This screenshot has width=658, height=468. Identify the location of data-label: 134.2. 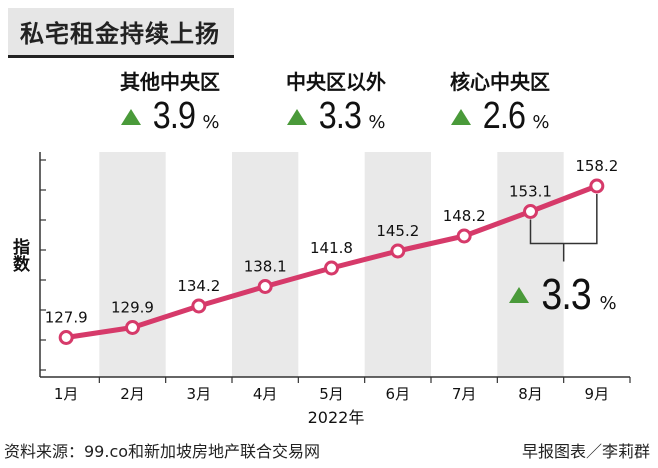
(198, 286).